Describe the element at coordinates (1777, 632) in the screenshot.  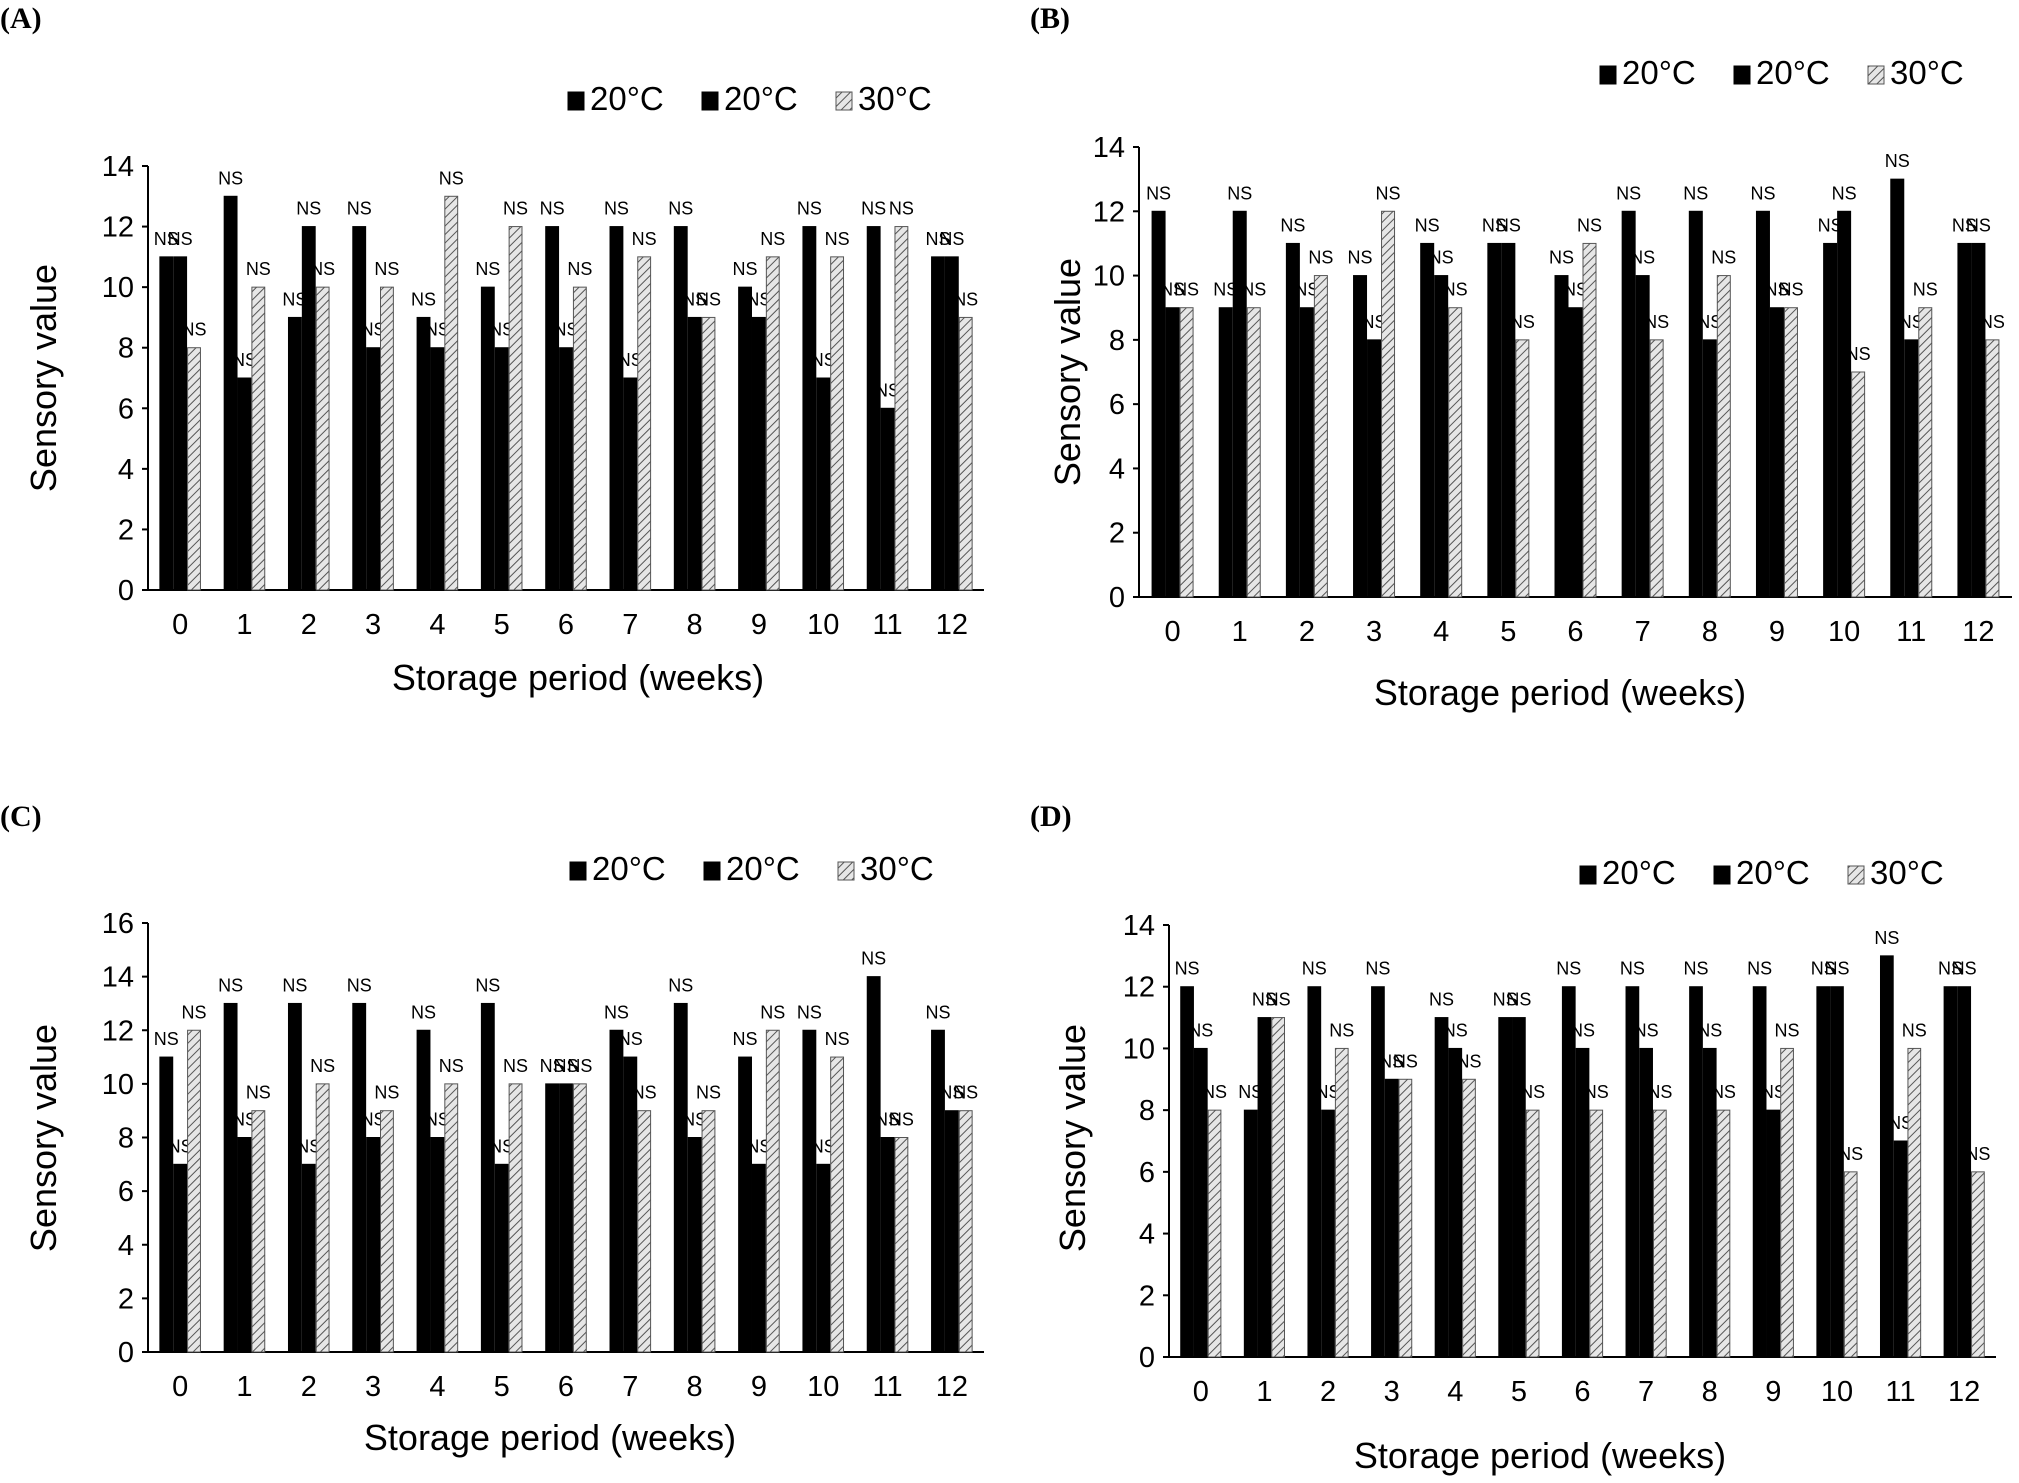
I see `x-tick-label: 9` at that location.